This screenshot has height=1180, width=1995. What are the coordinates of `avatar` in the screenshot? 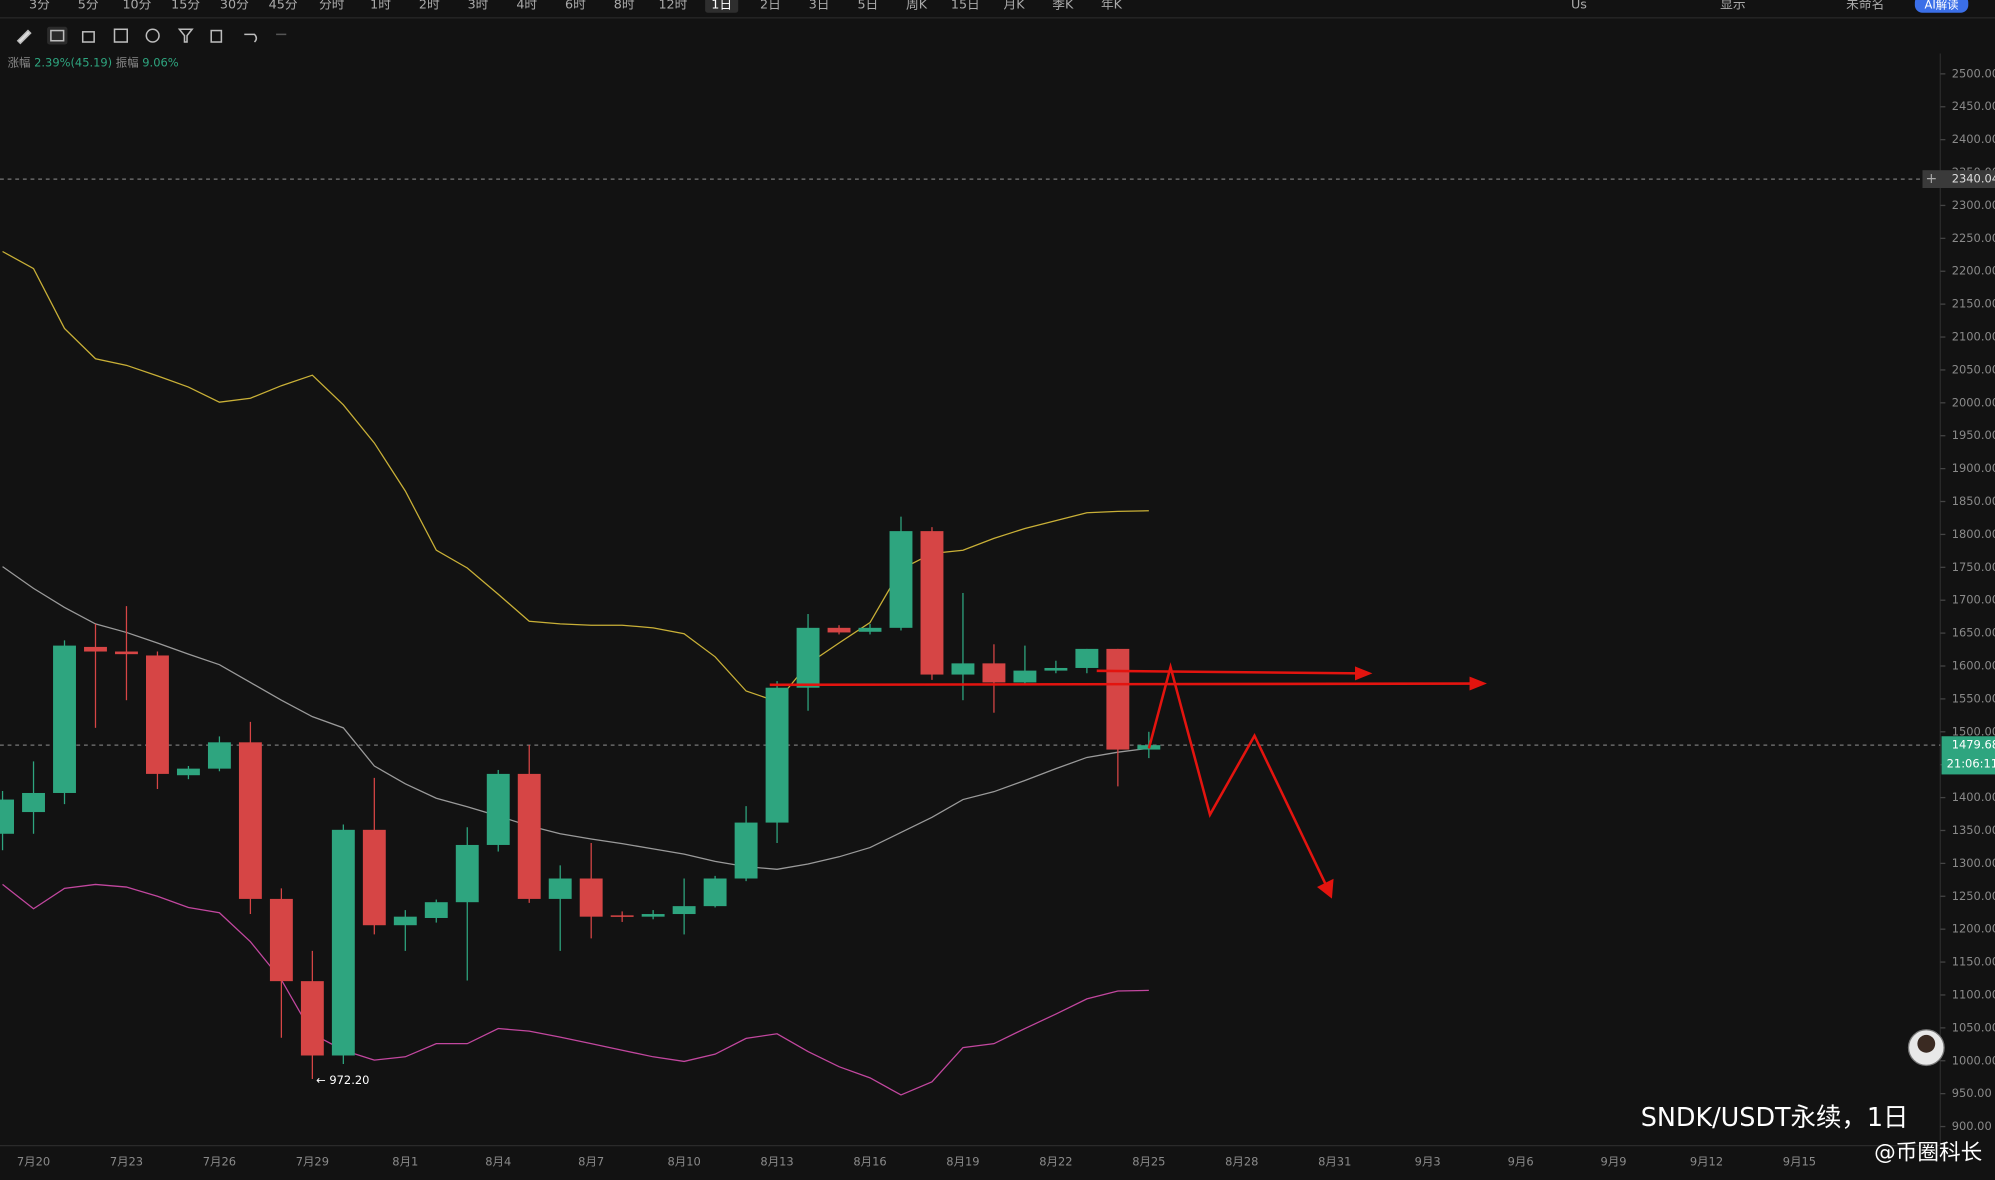 It's located at (1926, 1048).